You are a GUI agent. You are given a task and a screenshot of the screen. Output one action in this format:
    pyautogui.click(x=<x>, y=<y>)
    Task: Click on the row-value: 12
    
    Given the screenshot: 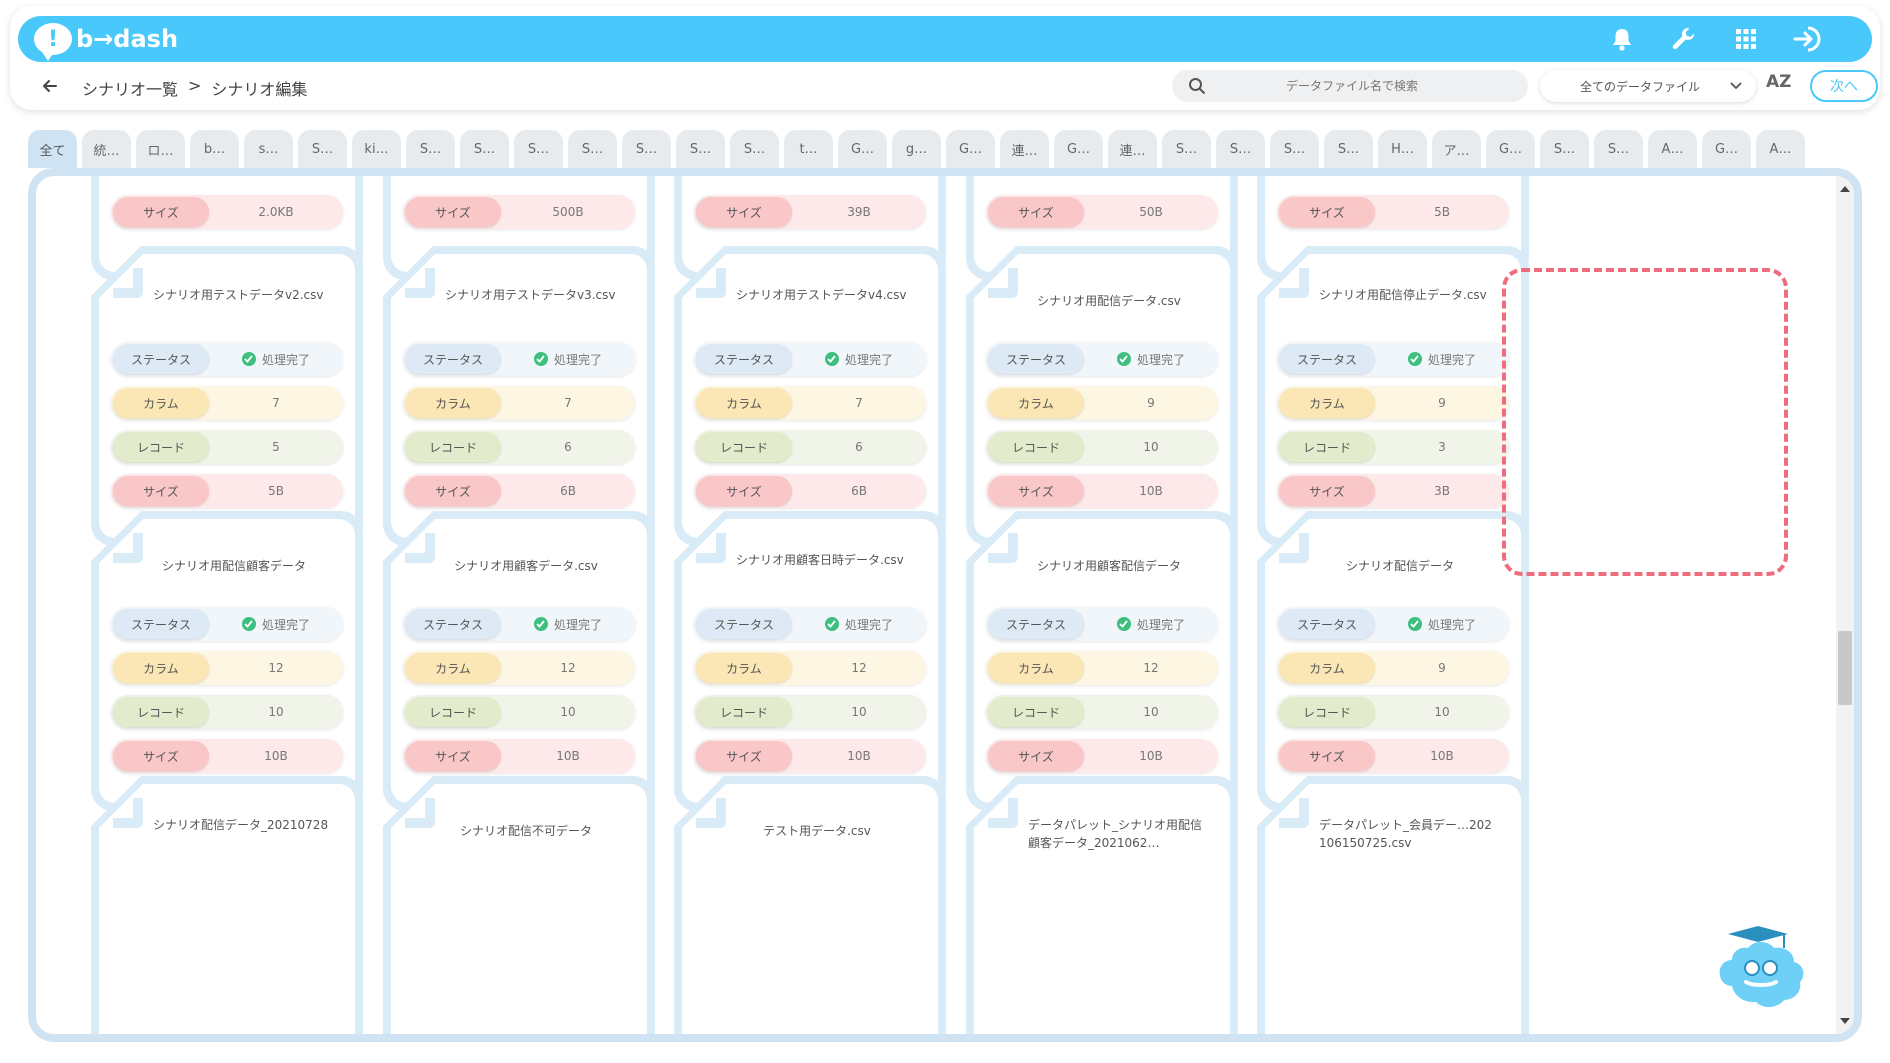 What is the action you would take?
    pyautogui.click(x=1151, y=668)
    